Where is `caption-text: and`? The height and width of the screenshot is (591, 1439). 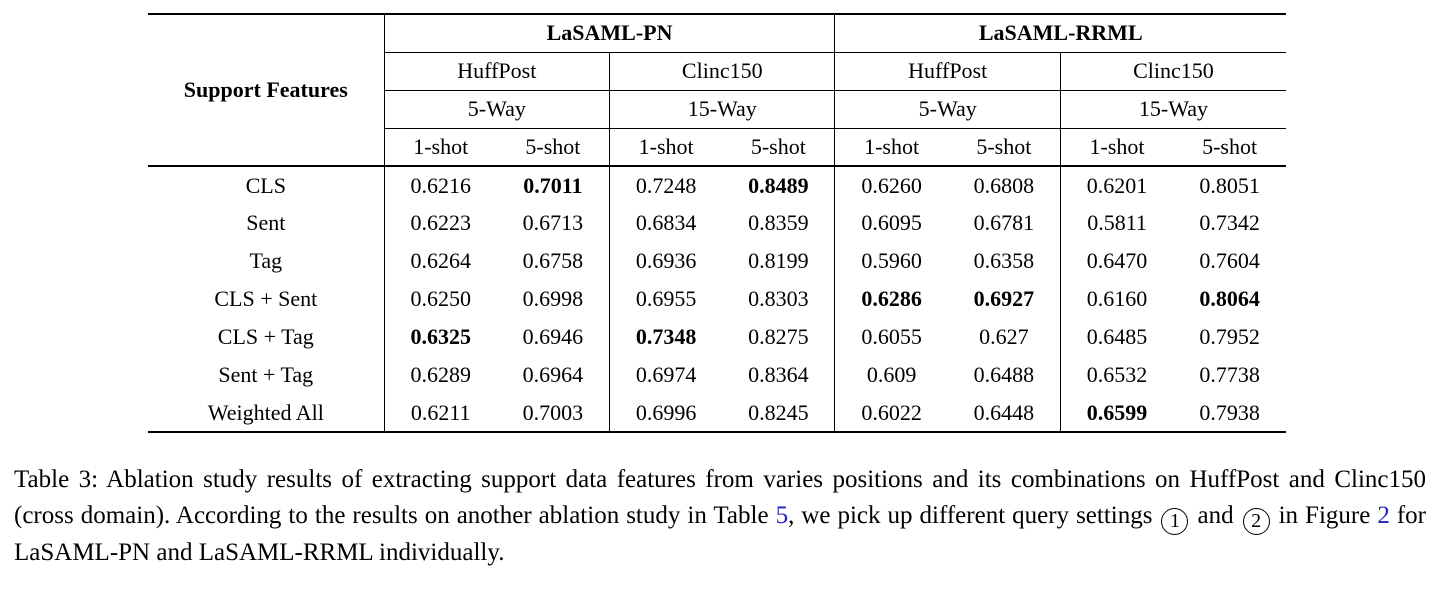
caption-text: and is located at coordinates (1215, 515).